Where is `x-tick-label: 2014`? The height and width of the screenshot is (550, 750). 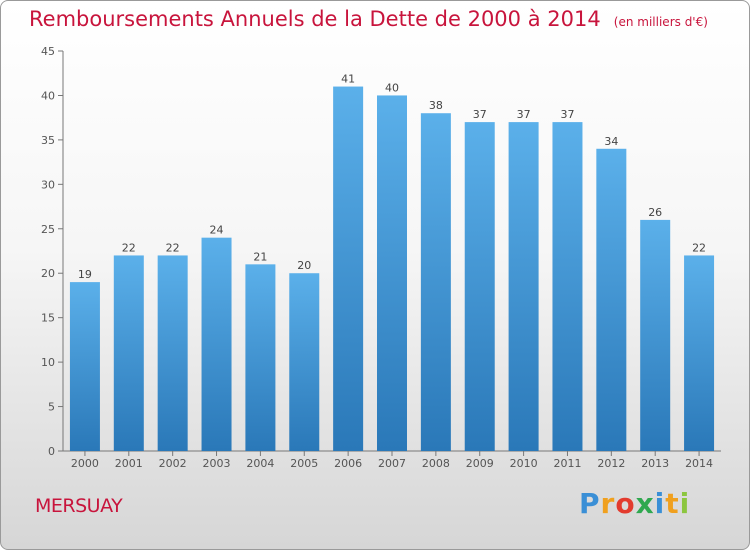 x-tick-label: 2014 is located at coordinates (699, 463).